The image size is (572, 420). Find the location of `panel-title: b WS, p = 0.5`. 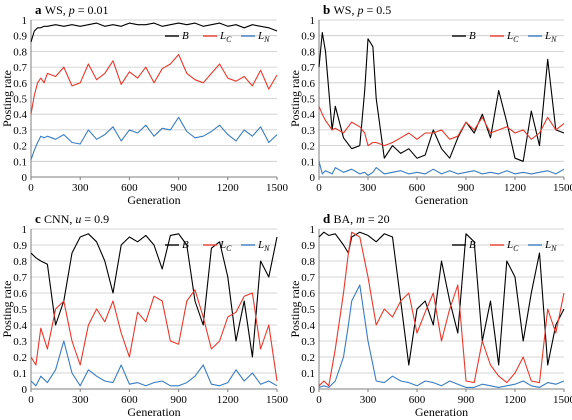

panel-title: b WS, p = 0.5 is located at coordinates (357, 9).